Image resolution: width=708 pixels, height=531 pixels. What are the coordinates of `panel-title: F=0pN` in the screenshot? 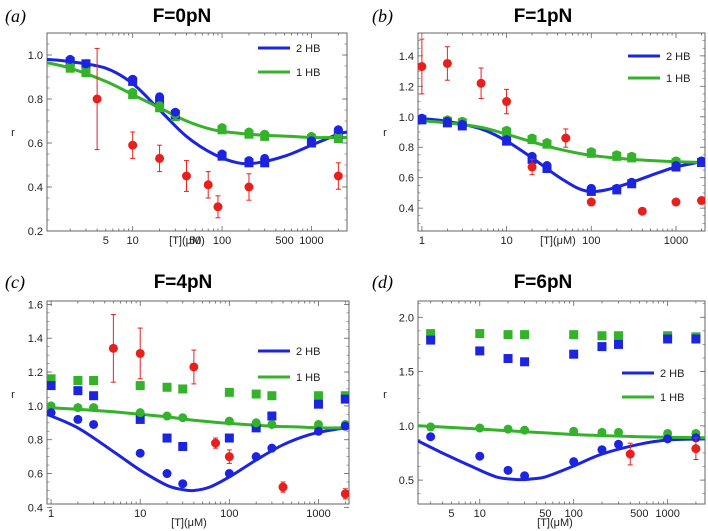 It's located at (182, 16).